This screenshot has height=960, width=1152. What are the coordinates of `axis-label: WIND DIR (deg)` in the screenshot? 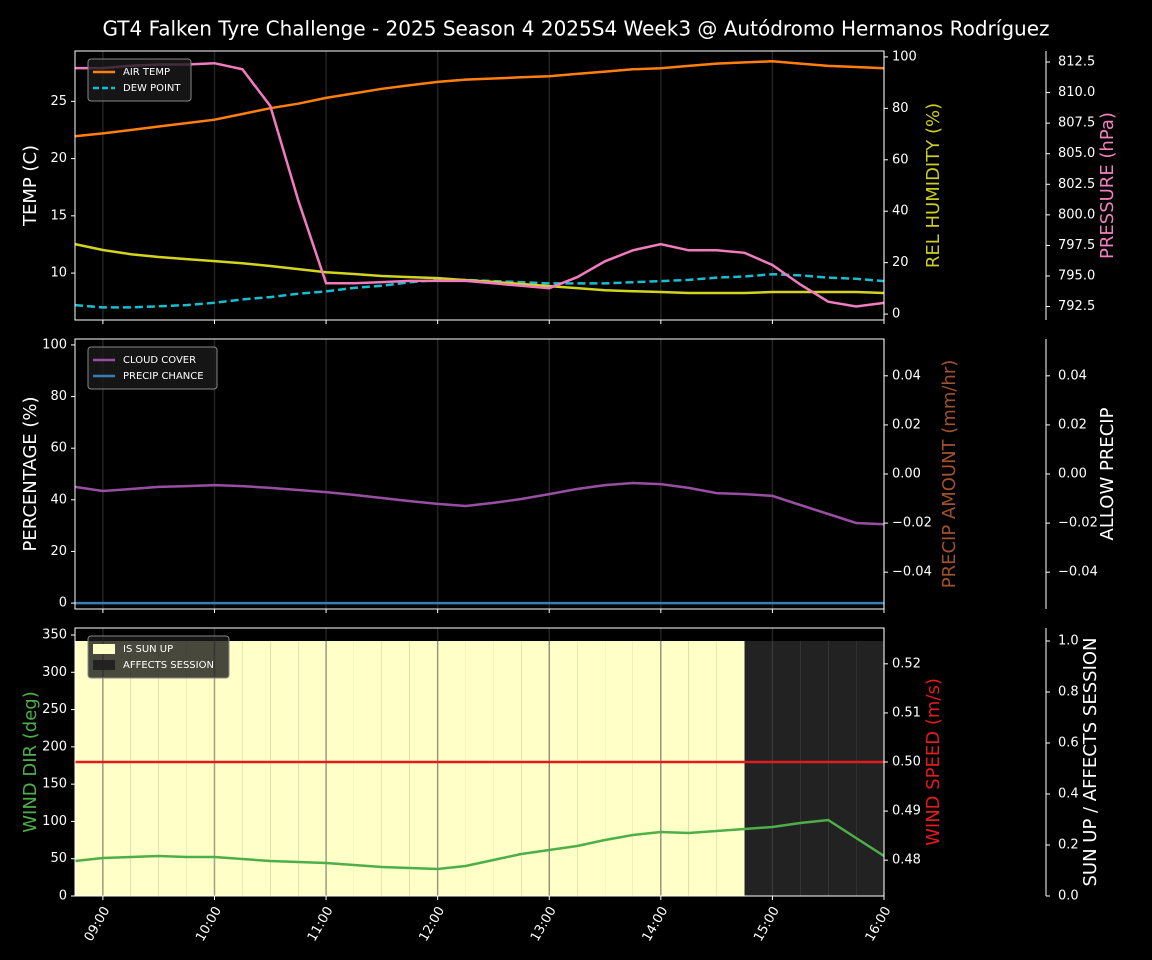 It's located at (30, 762).